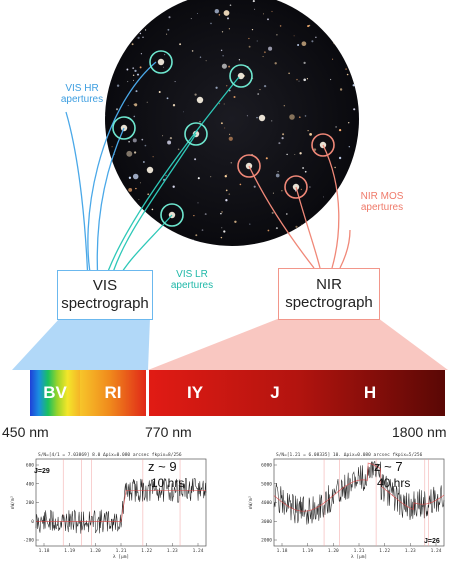 This screenshot has width=460, height=567. Describe the element at coordinates (251, 503) in the screenshot. I see `y-axis-label: nW/m²` at that location.